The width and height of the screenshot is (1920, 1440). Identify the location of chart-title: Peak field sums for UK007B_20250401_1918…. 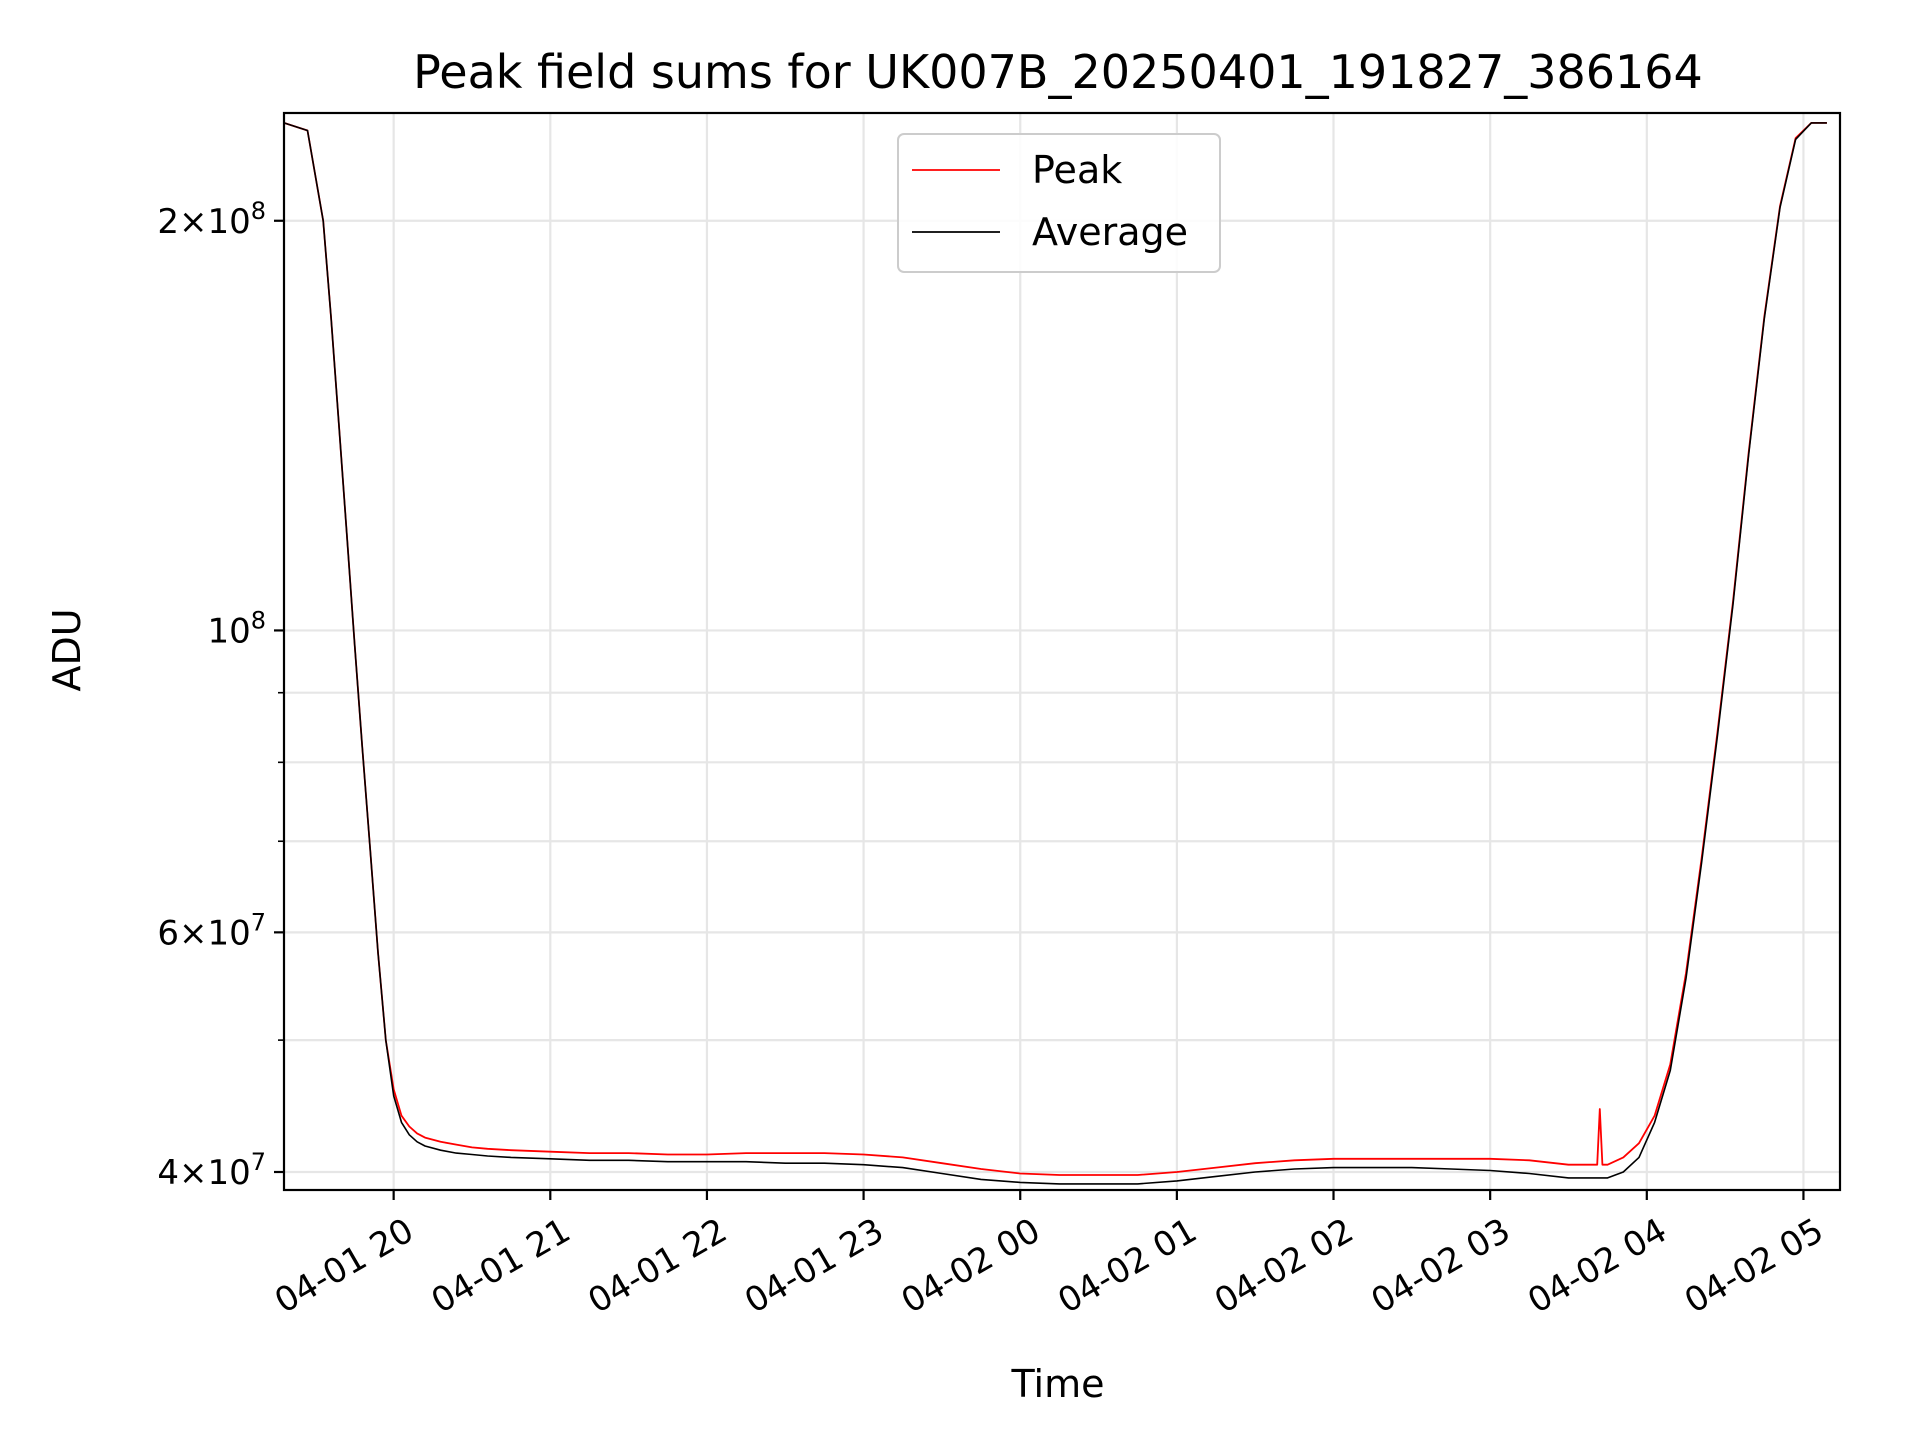
(1058, 72).